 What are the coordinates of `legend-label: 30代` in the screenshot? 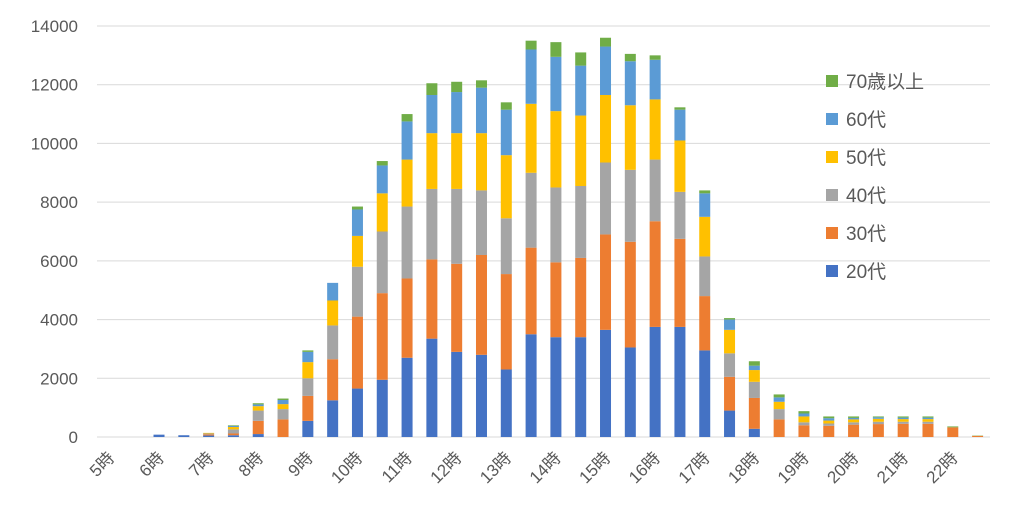 It's located at (866, 234).